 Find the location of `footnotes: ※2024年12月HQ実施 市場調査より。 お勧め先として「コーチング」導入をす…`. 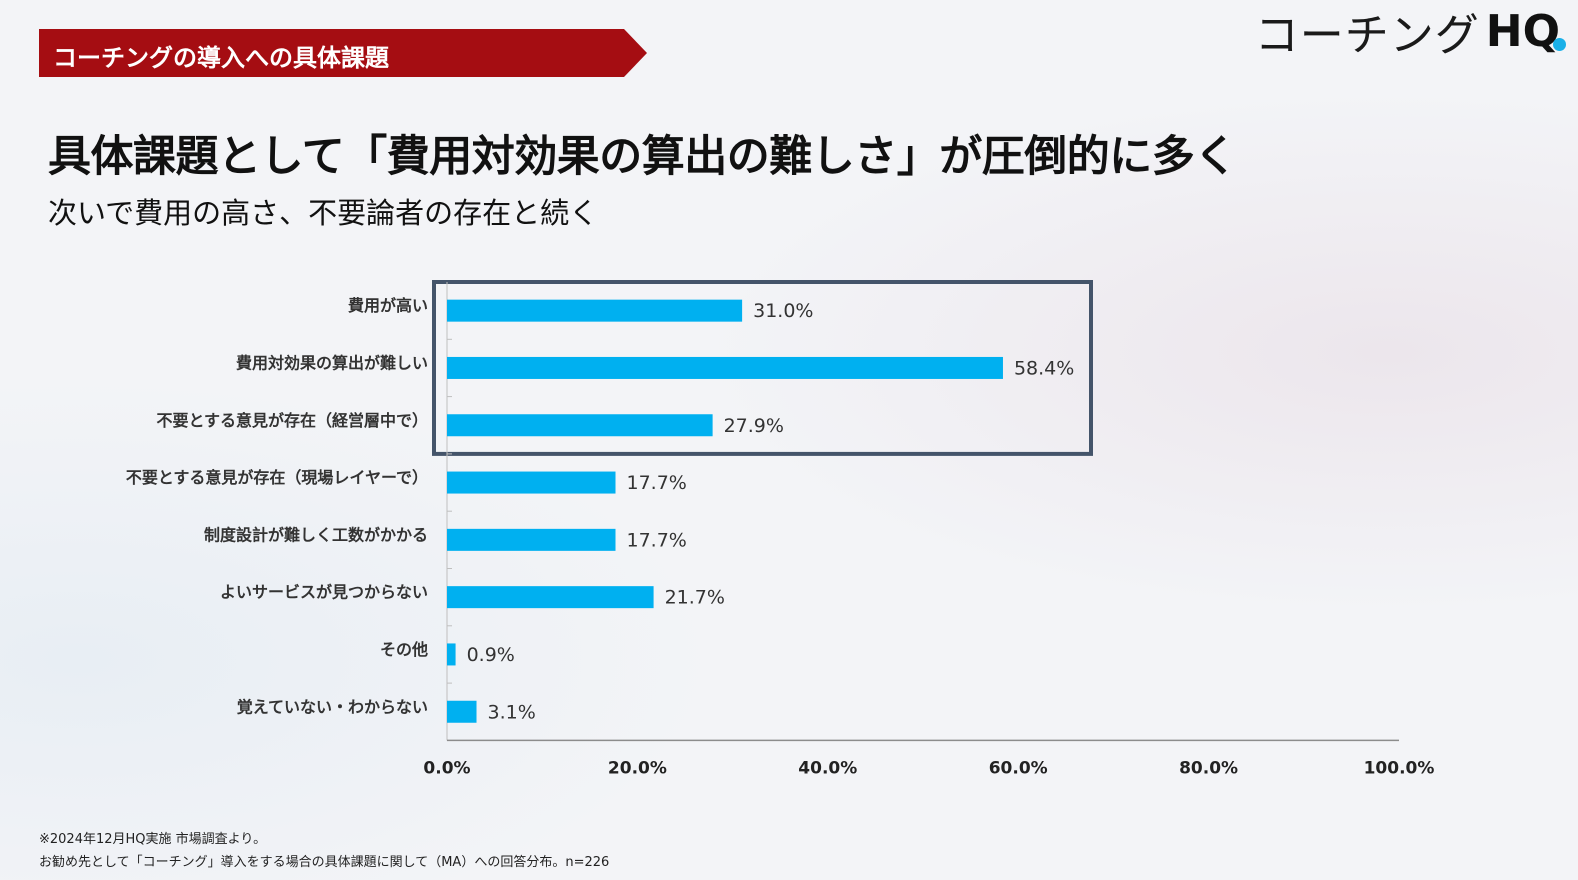

footnotes: ※2024年12月HQ実施 市場調査より。 お勧め先として「コーチング」導入をす… is located at coordinates (324, 851).